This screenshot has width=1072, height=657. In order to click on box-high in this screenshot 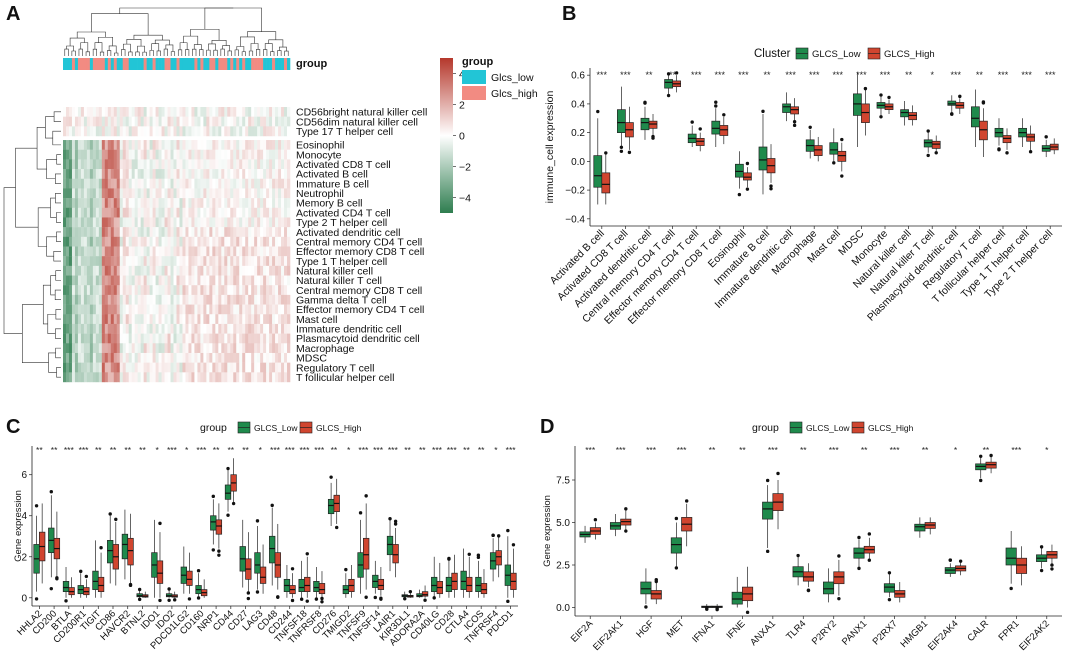, I will do `click(1030, 137)`.